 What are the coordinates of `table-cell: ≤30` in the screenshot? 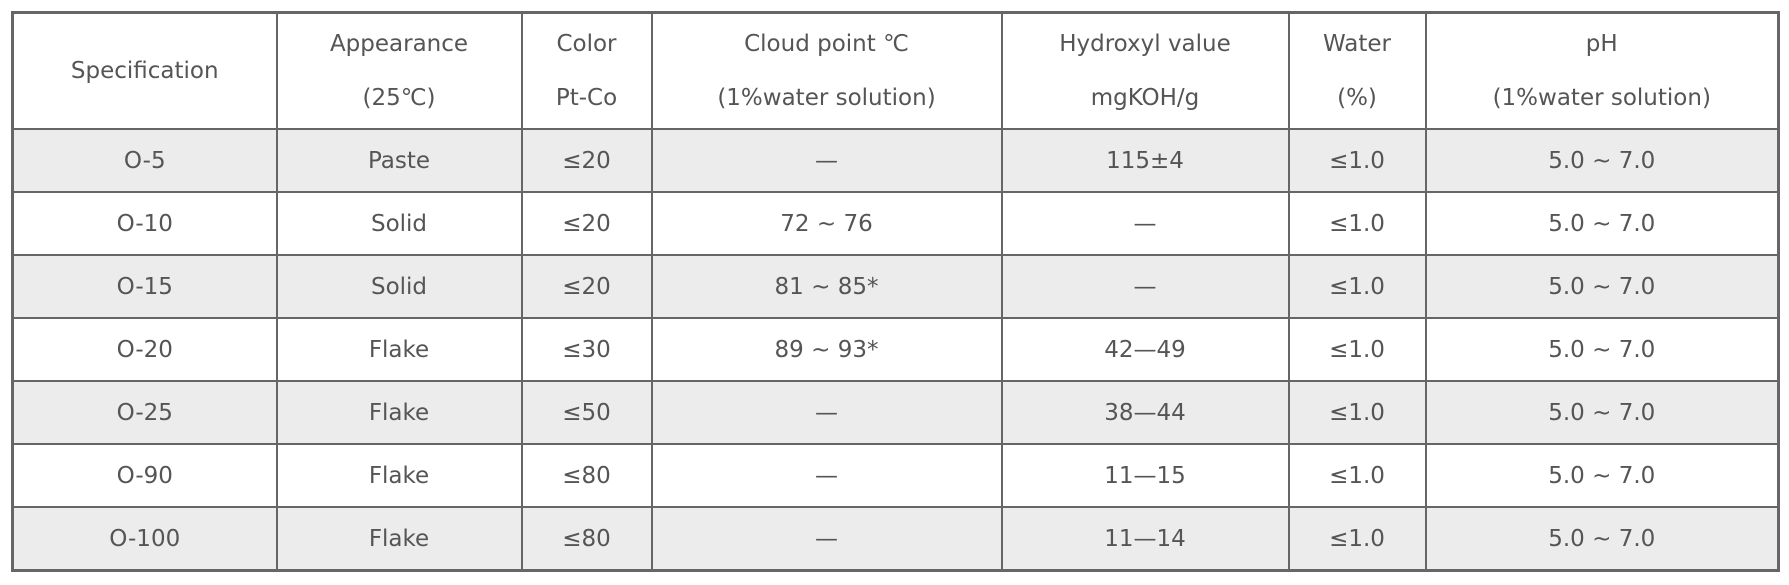 It's located at (586, 349).